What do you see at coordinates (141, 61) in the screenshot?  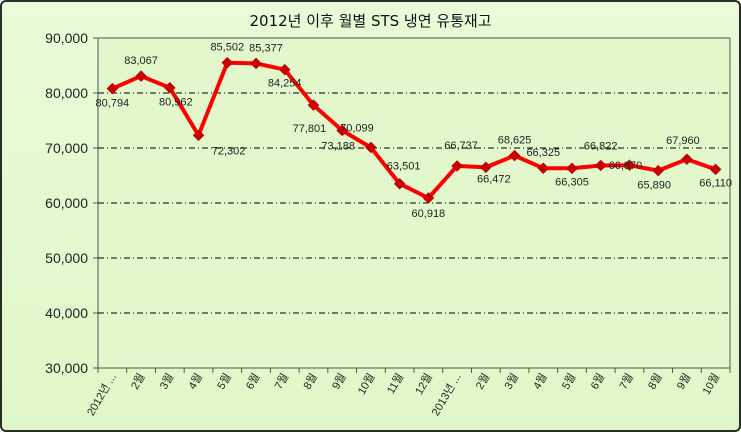 I see `data-label: 83,067` at bounding box center [141, 61].